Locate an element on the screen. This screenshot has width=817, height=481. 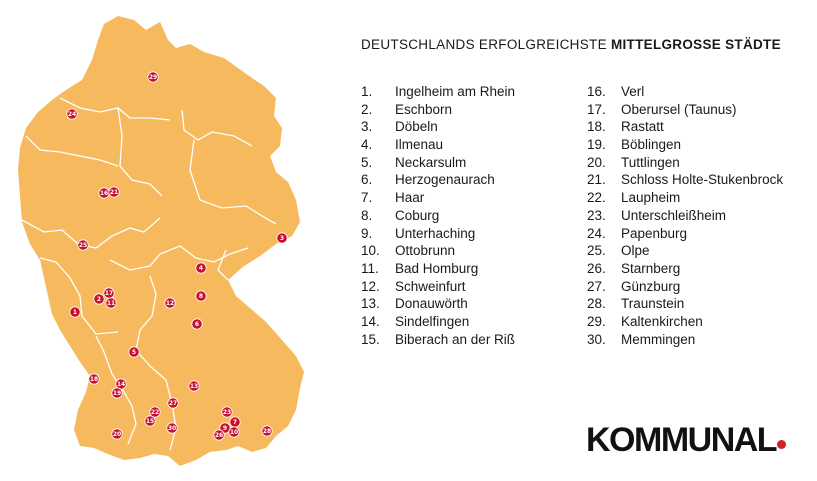
city-row-21: 21. Schloss Holte-Stukenbrock is located at coordinates (685, 180).